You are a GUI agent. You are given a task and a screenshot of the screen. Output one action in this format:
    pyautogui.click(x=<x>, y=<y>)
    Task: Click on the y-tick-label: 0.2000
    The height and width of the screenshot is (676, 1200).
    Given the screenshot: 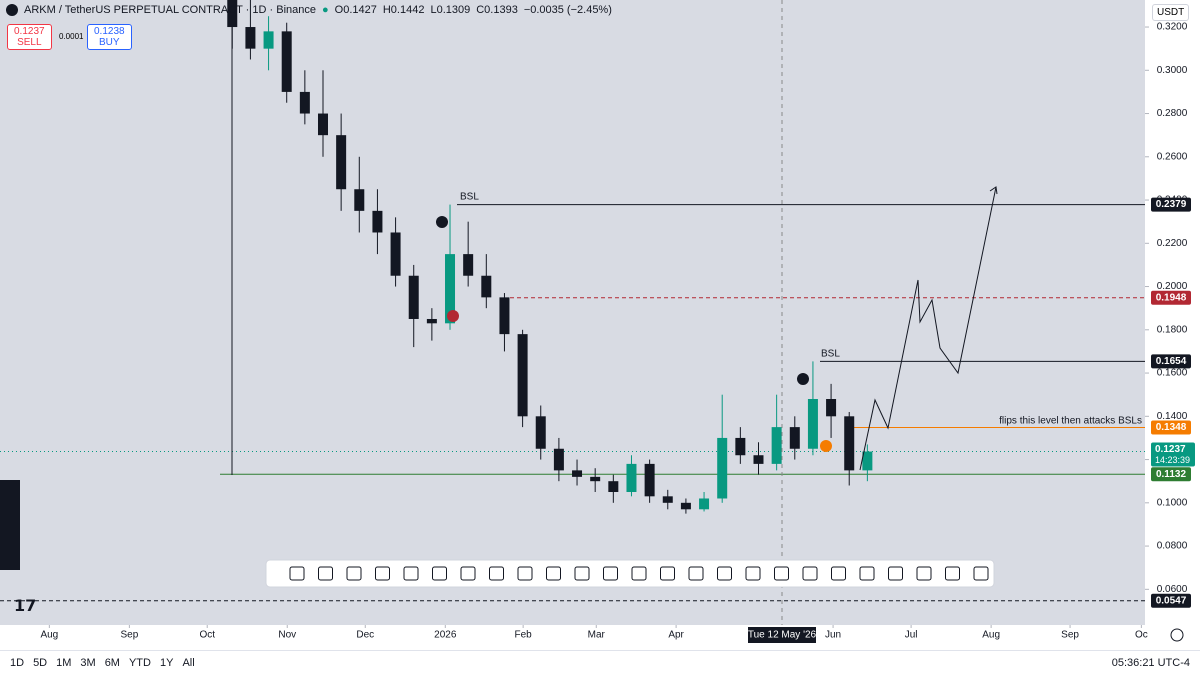 What is the action you would take?
    pyautogui.click(x=1172, y=286)
    